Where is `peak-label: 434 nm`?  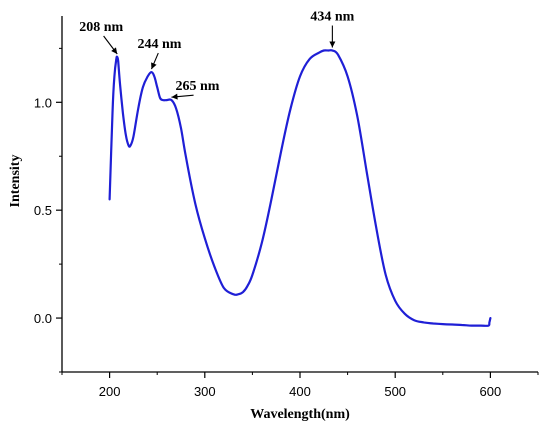 peak-label: 434 nm is located at coordinates (332, 17).